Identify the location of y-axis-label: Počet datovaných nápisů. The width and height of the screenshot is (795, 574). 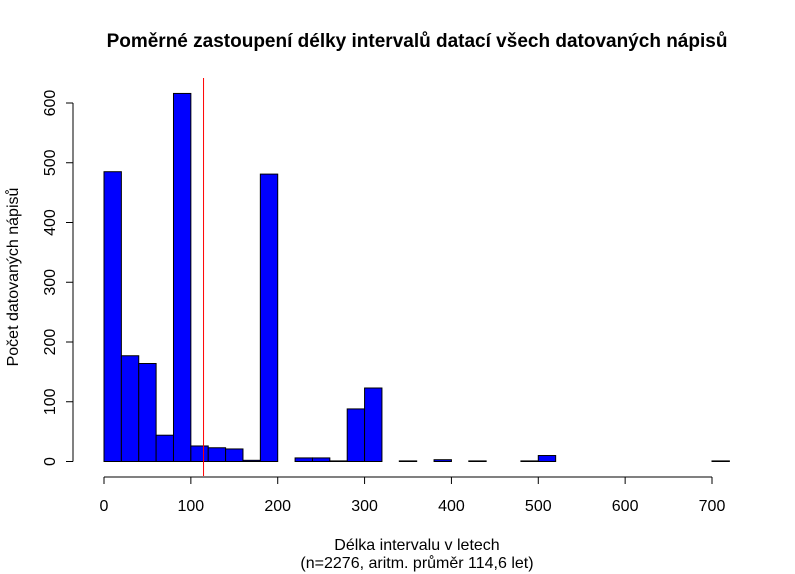
(13, 277).